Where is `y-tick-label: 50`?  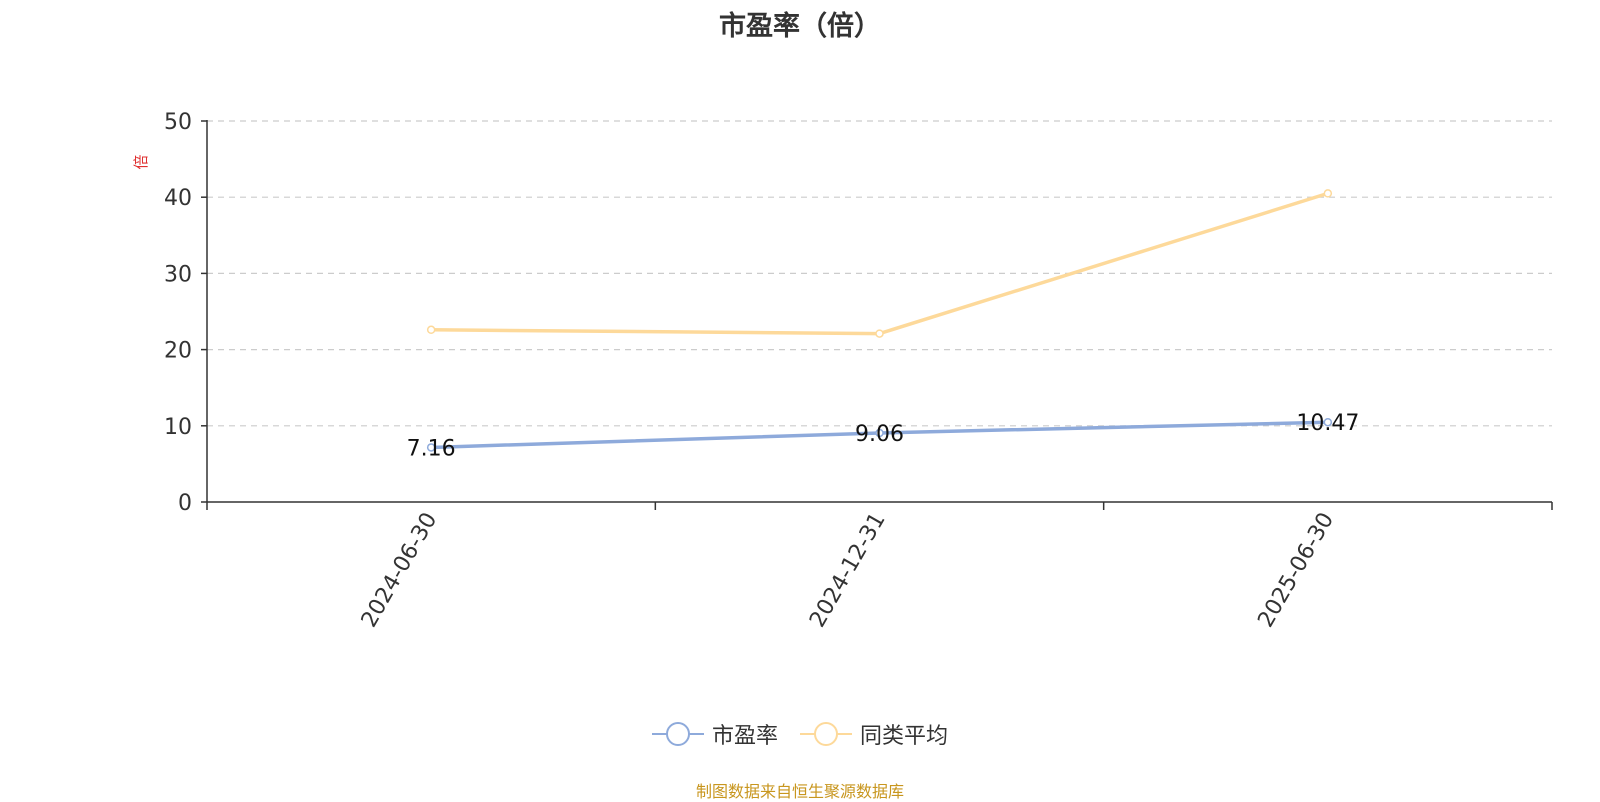 y-tick-label: 50 is located at coordinates (178, 122).